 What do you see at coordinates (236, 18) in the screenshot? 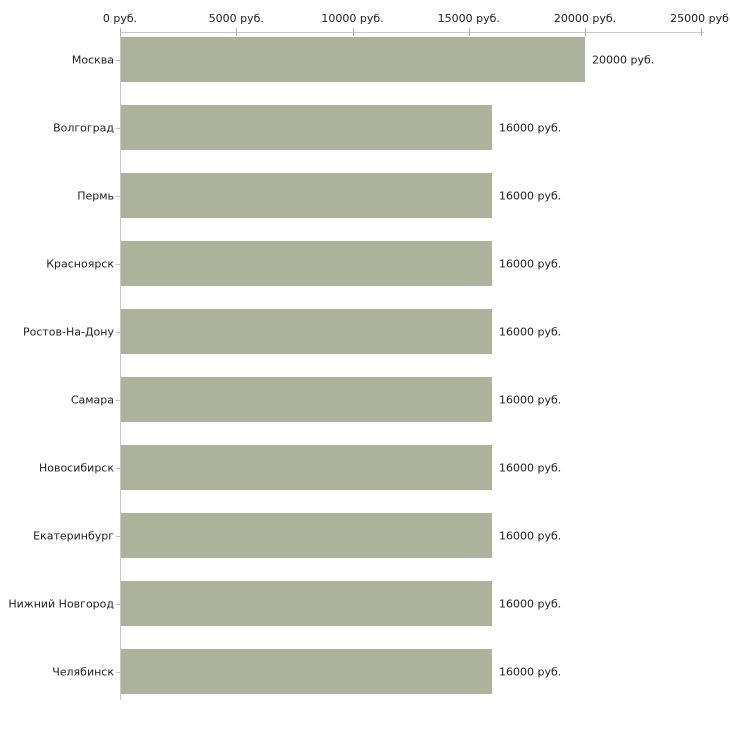
I see `x-axis-tick-label: 5000 руб.` at bounding box center [236, 18].